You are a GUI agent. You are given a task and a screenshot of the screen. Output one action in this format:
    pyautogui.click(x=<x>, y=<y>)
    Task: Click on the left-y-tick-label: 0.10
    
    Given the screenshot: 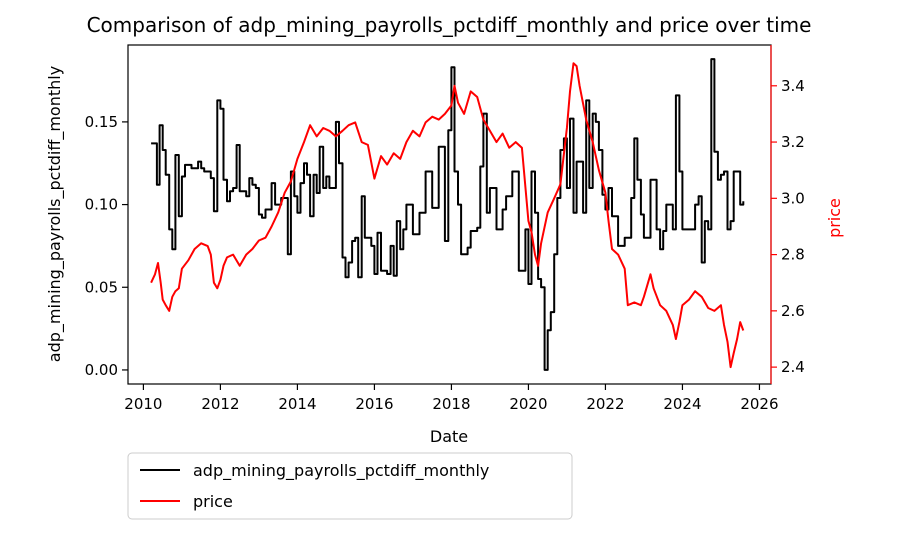 What is the action you would take?
    pyautogui.click(x=101, y=205)
    